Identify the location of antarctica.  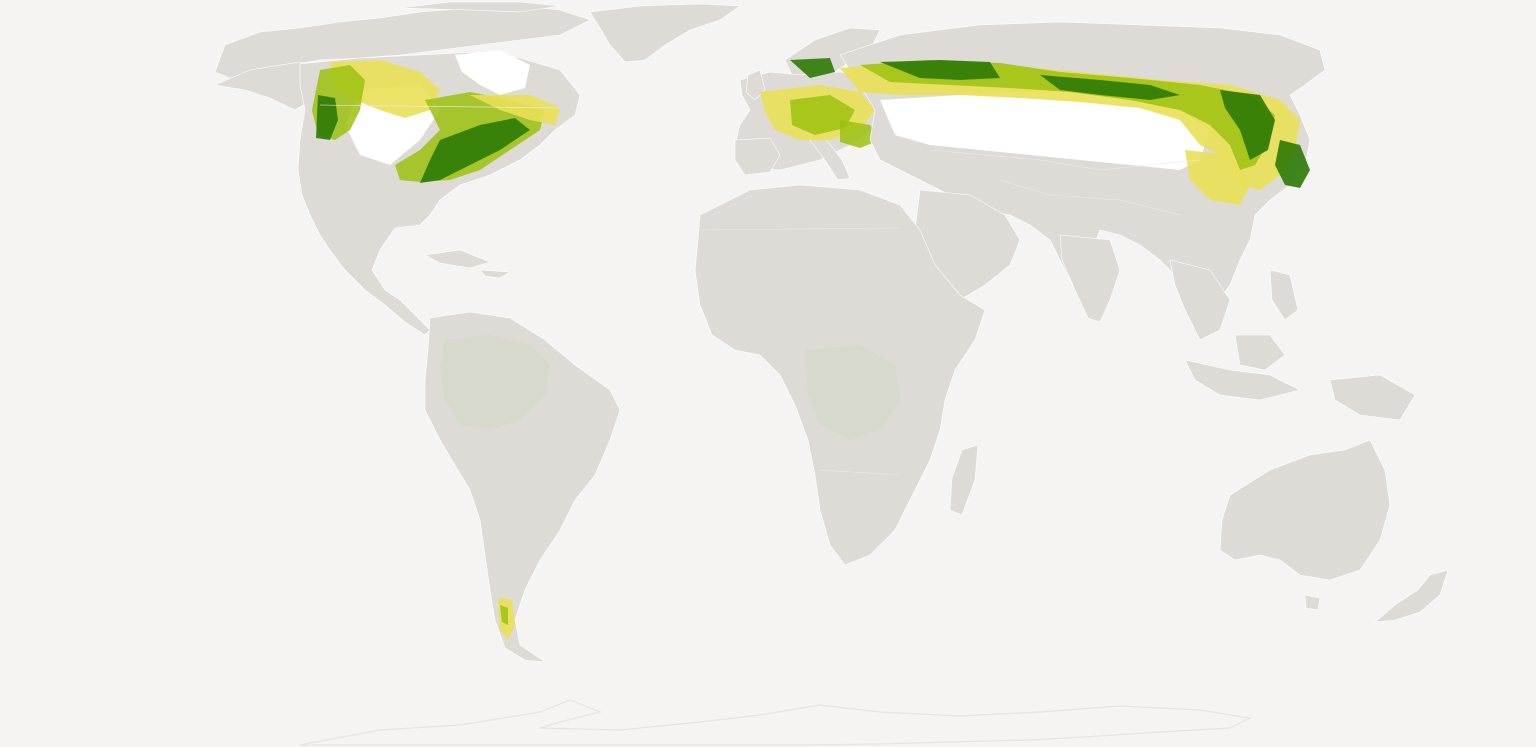
(775, 722).